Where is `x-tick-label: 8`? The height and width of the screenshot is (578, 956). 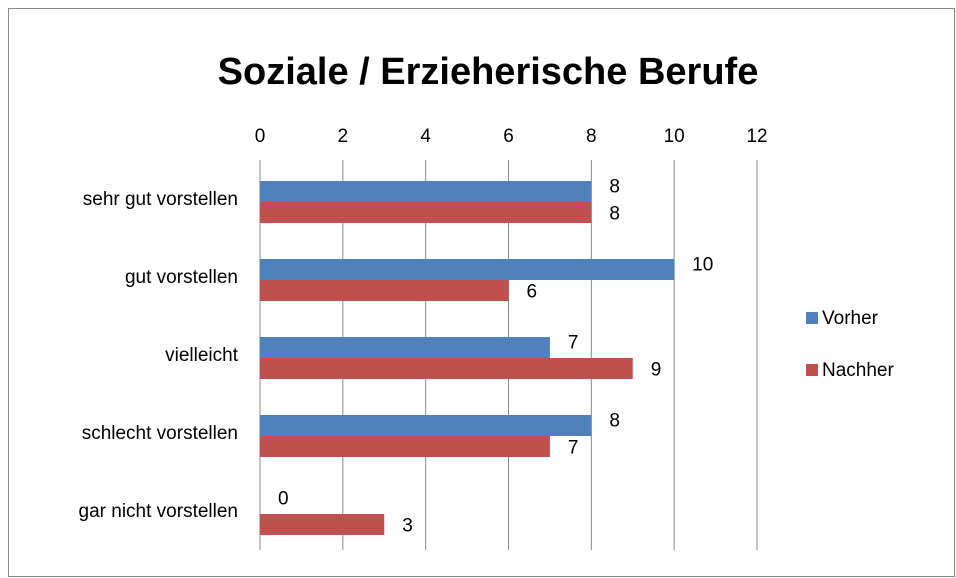 x-tick-label: 8 is located at coordinates (591, 136).